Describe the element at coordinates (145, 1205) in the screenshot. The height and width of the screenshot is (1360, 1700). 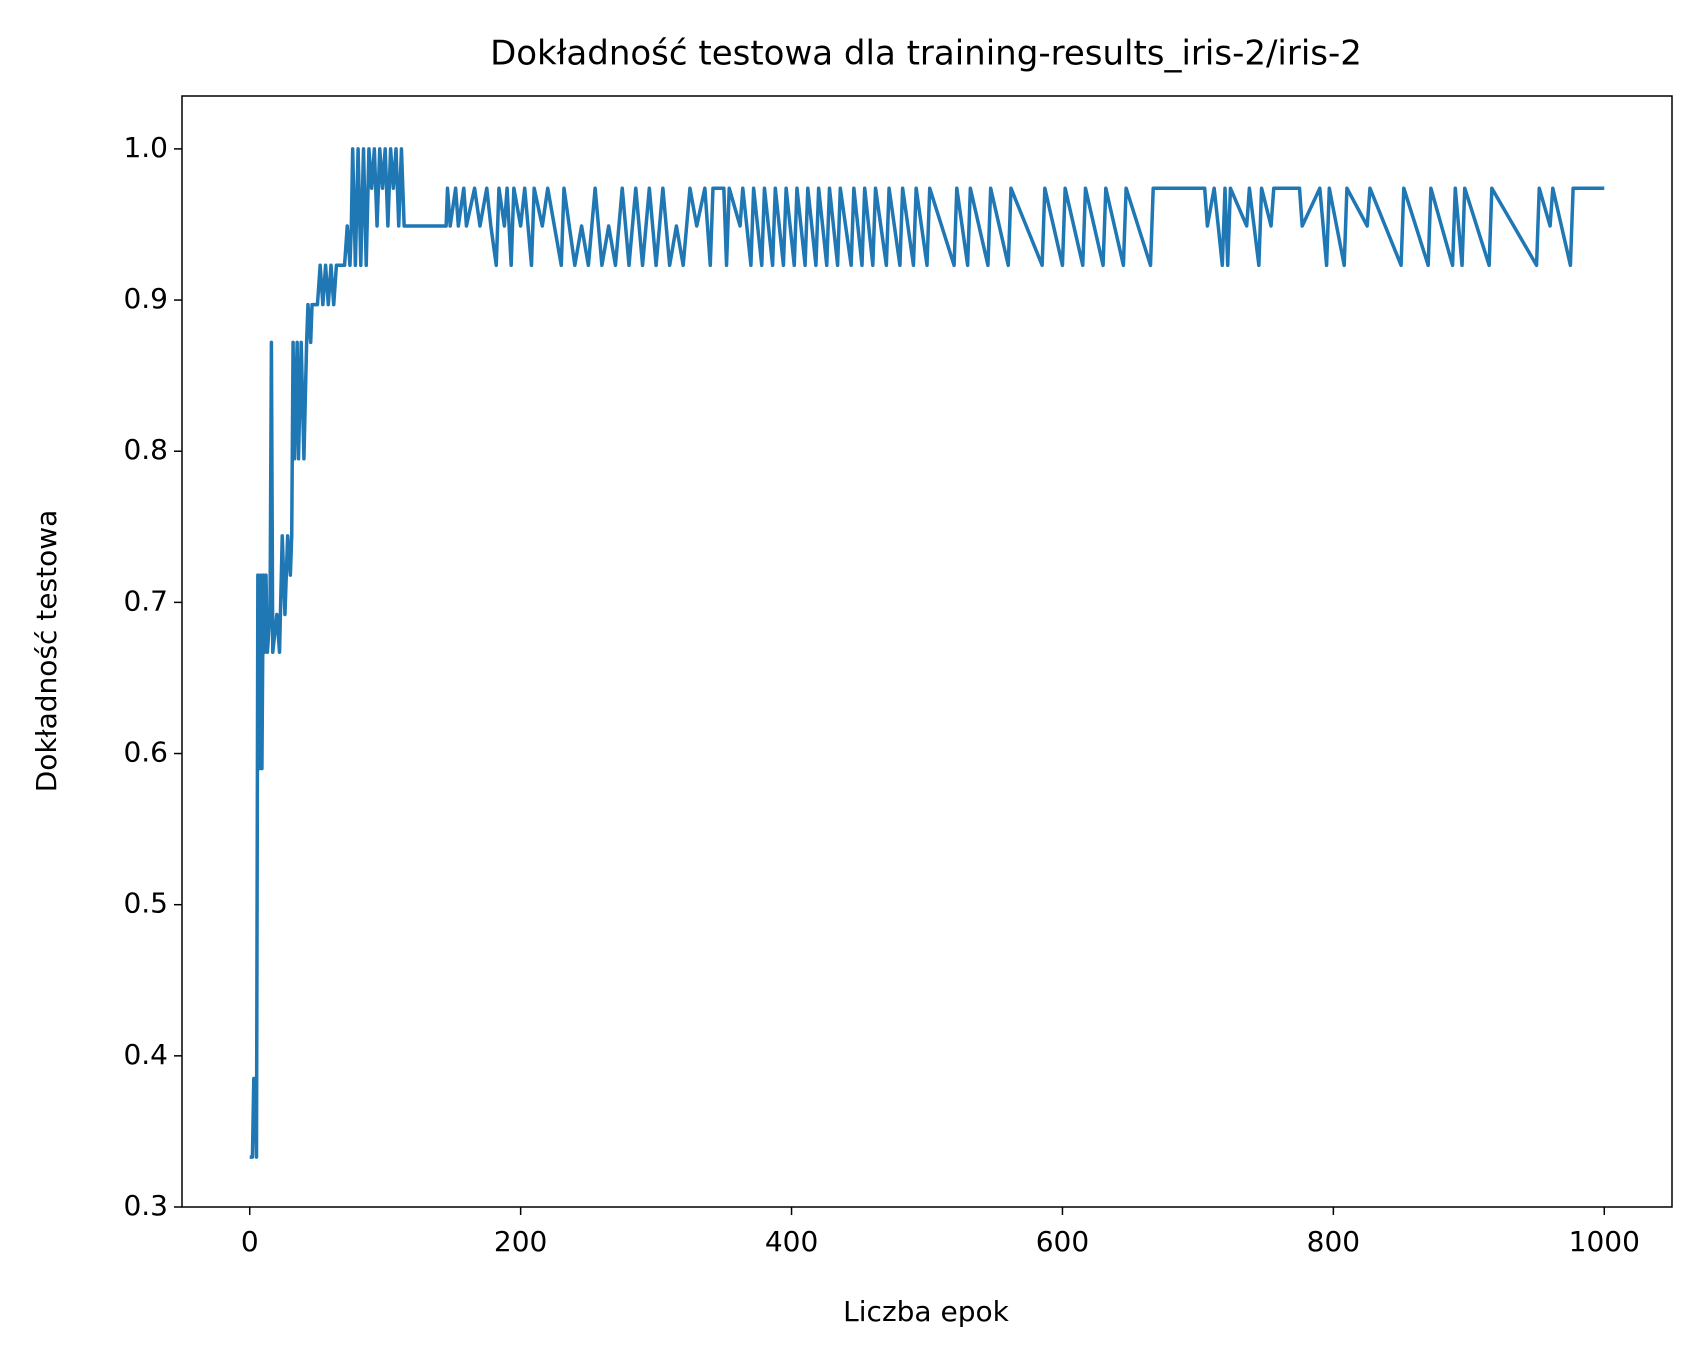
I see `y-tick-label: 0.3` at that location.